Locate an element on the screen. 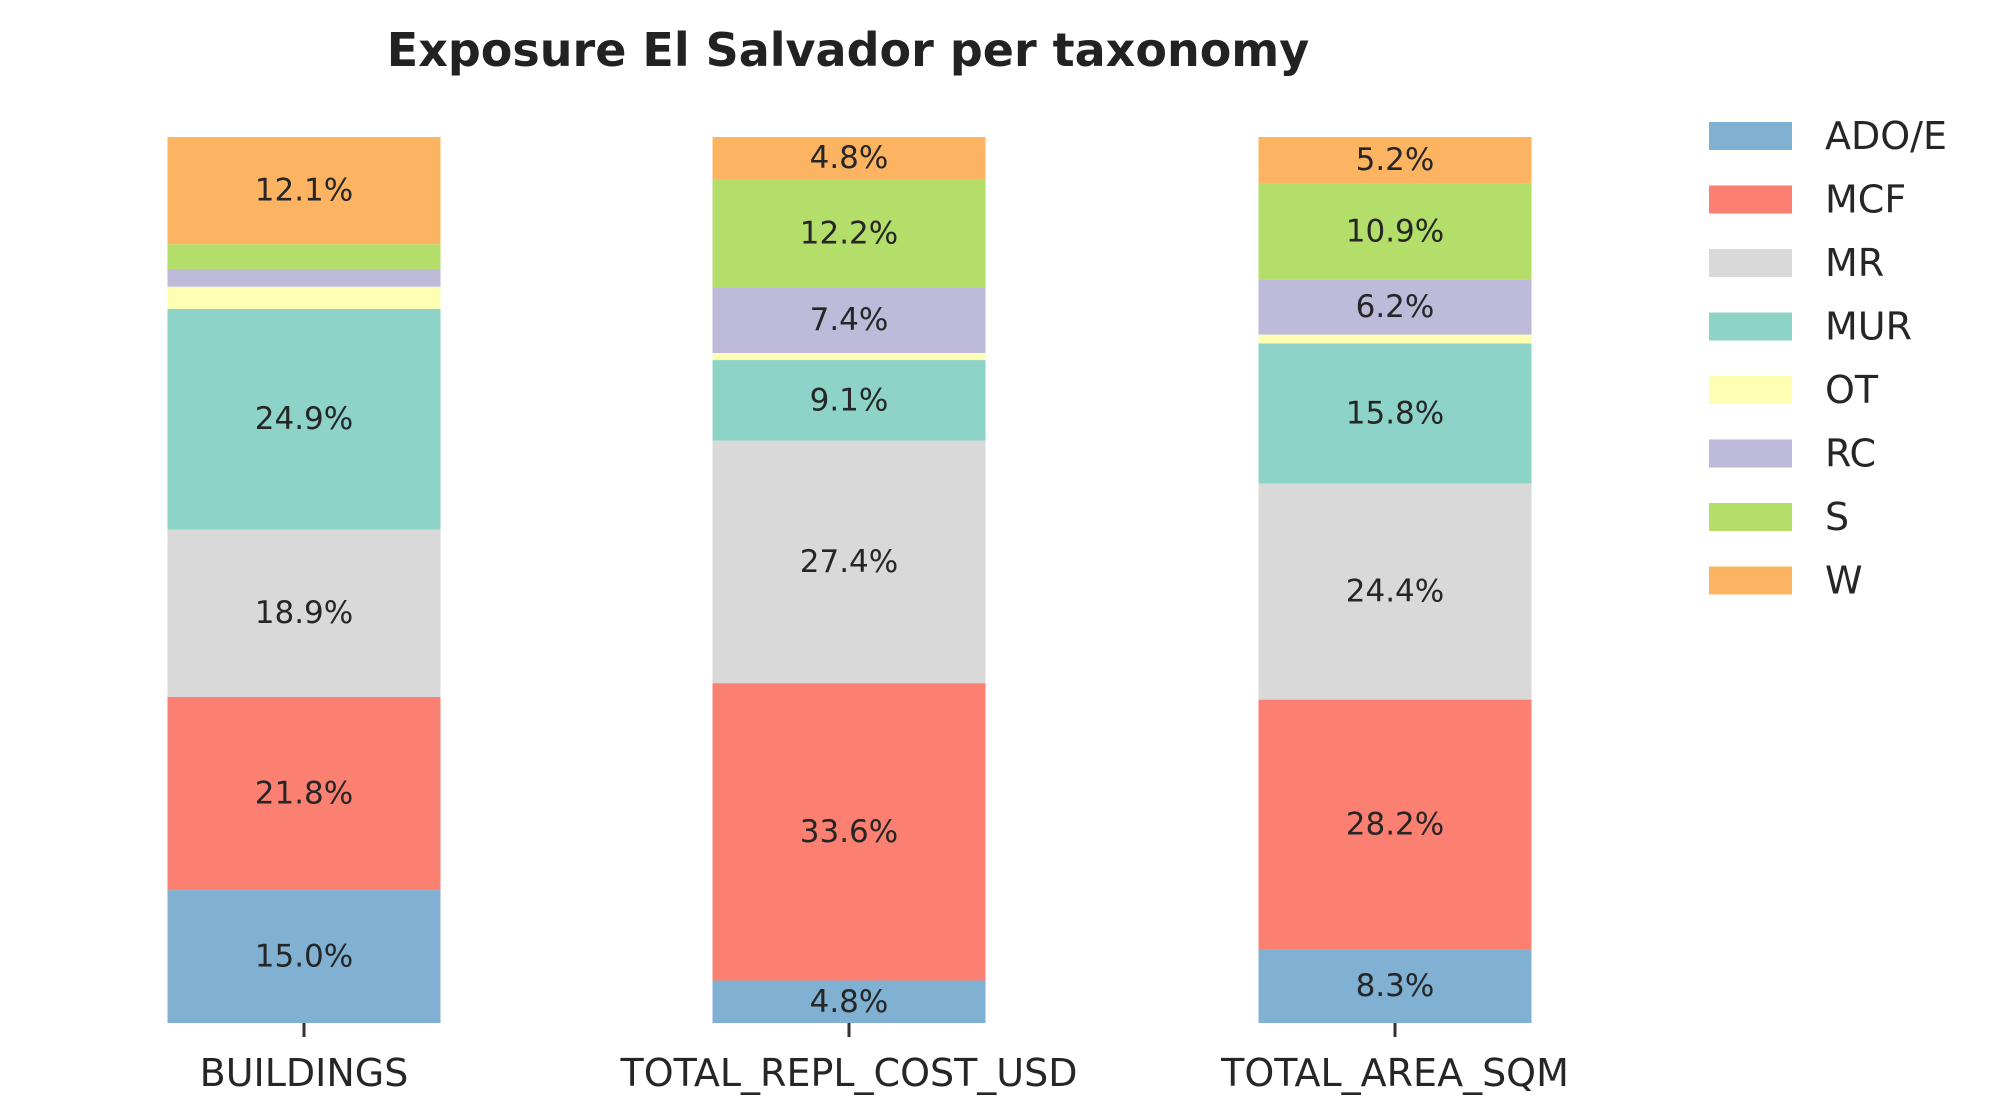 This screenshot has width=1992, height=1118. chart-title: Exposure El Salvador per taxonomy is located at coordinates (848, 50).